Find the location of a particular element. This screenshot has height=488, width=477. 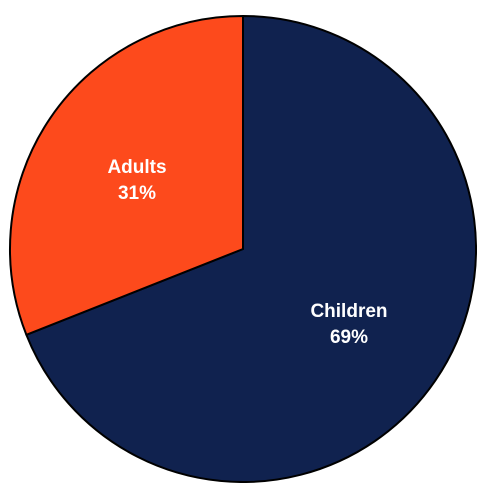

slice-value-children: 69% is located at coordinates (349, 337).